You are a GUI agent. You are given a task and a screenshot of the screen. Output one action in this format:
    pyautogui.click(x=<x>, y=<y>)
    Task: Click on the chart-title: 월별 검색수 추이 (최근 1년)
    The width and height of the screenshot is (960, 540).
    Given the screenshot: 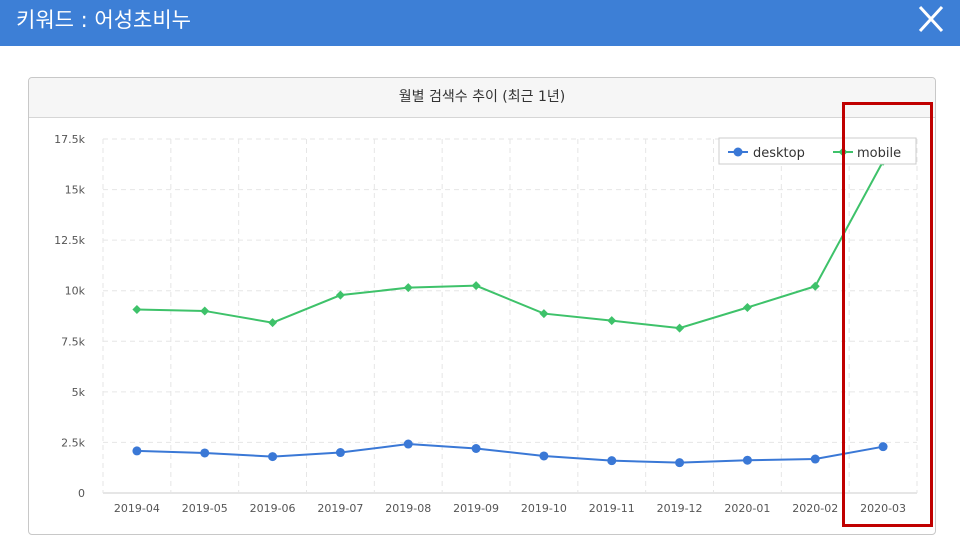 What is the action you would take?
    pyautogui.click(x=482, y=97)
    